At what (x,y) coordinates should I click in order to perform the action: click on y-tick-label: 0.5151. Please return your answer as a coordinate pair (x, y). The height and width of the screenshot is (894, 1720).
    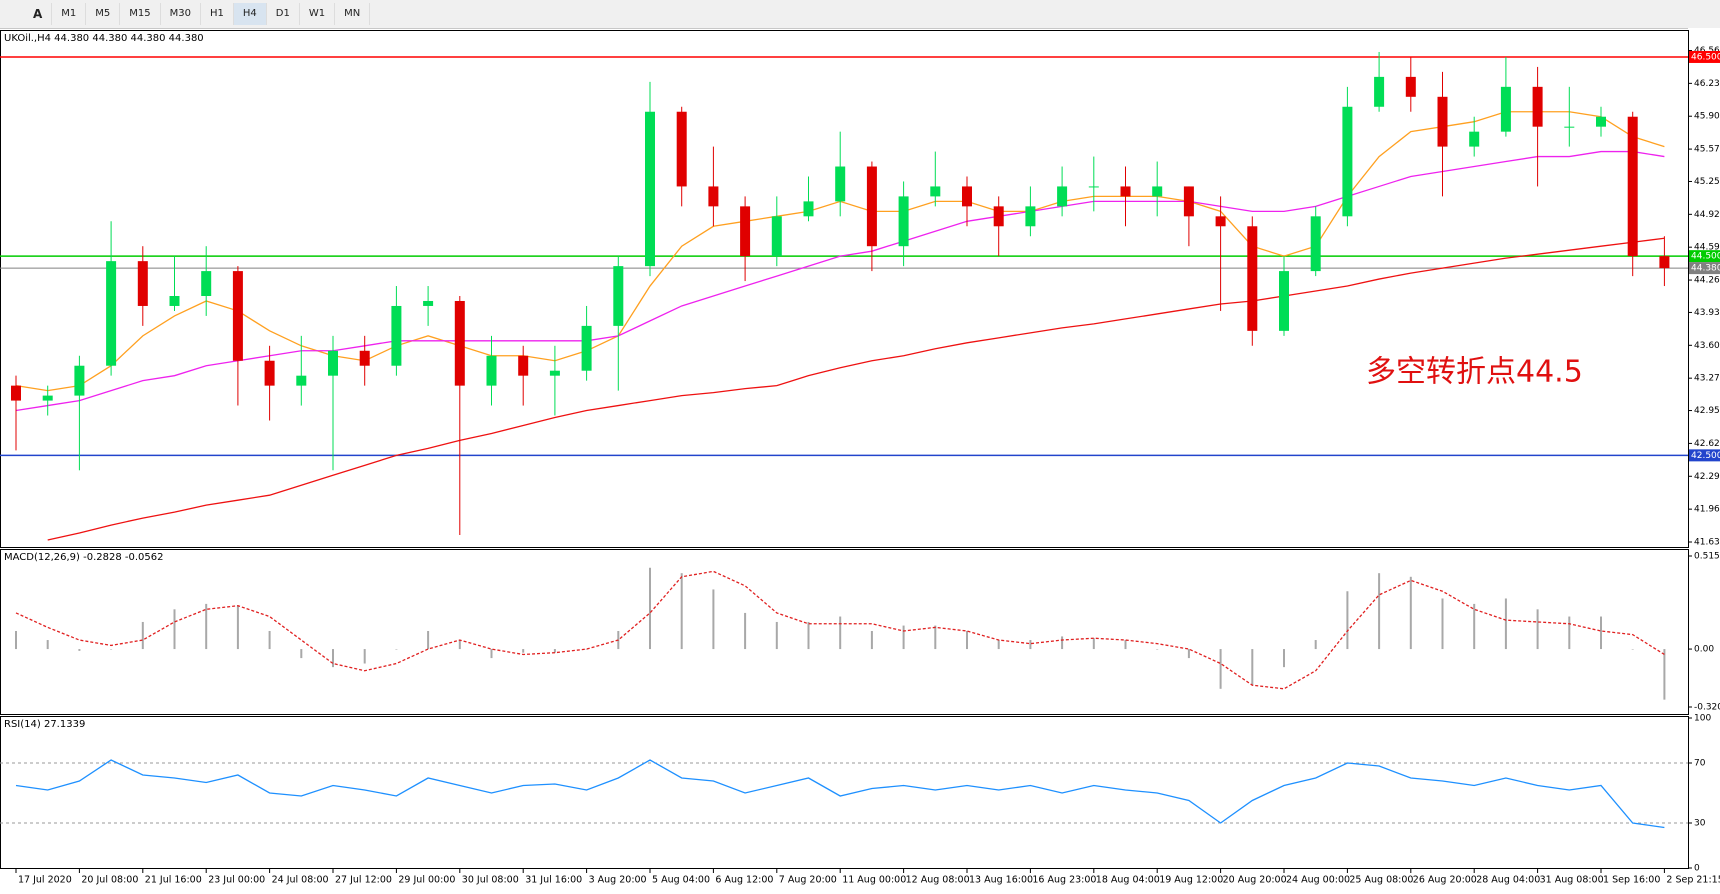
    Looking at the image, I should click on (1707, 557).